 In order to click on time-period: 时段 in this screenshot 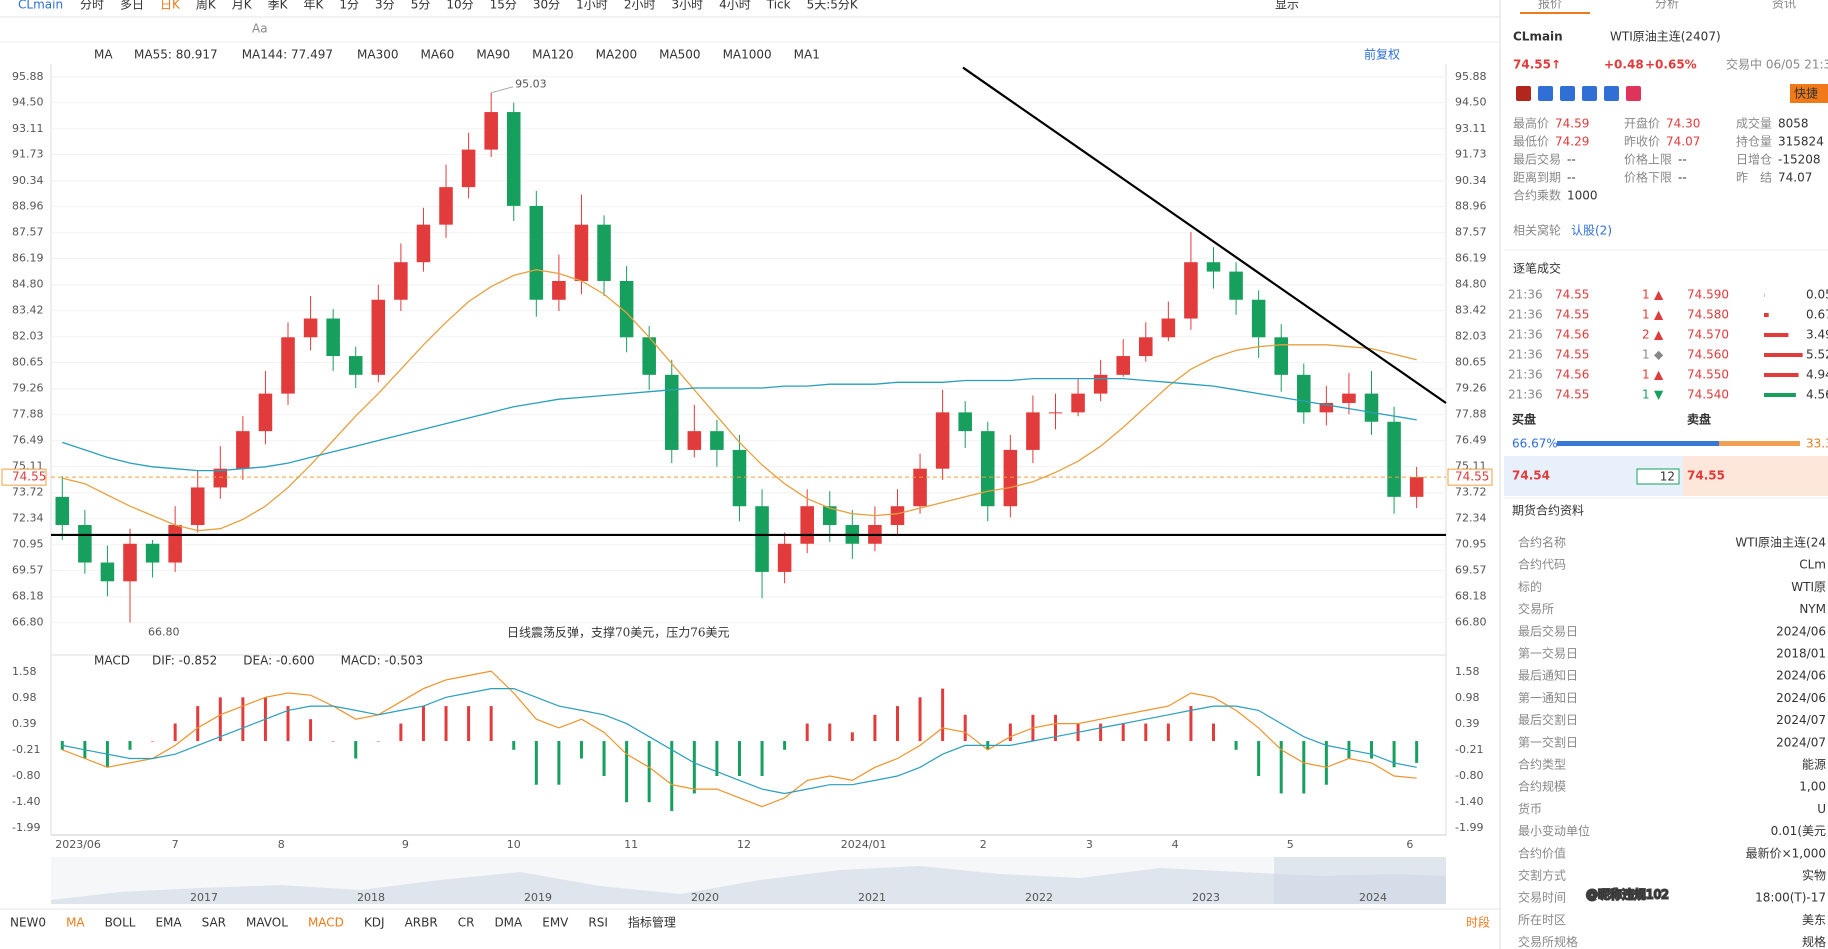, I will do `click(1478, 922)`.